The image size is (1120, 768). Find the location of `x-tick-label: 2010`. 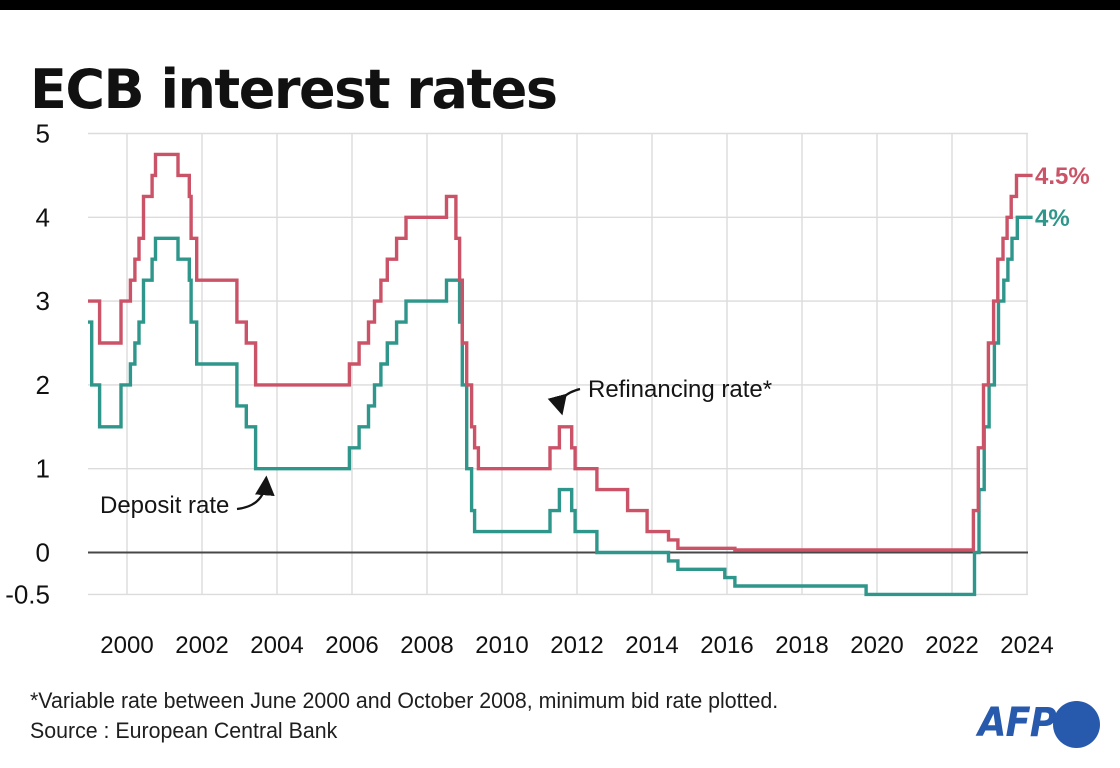

x-tick-label: 2010 is located at coordinates (501, 645).